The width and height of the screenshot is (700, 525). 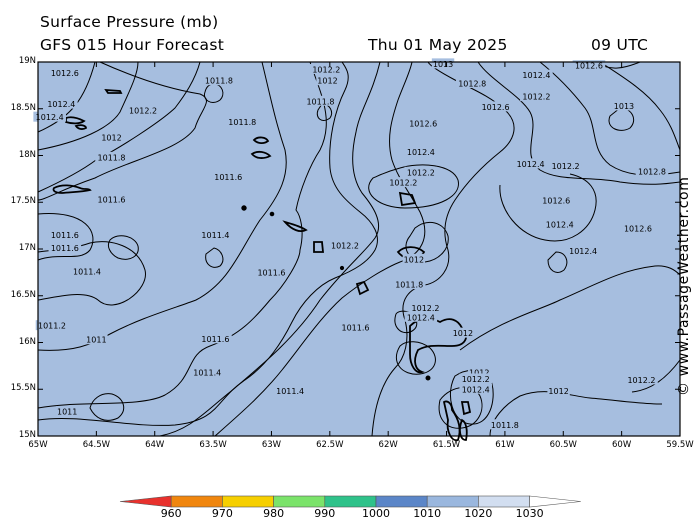 I want to click on longitude-label: 62.5W, so click(x=330, y=445).